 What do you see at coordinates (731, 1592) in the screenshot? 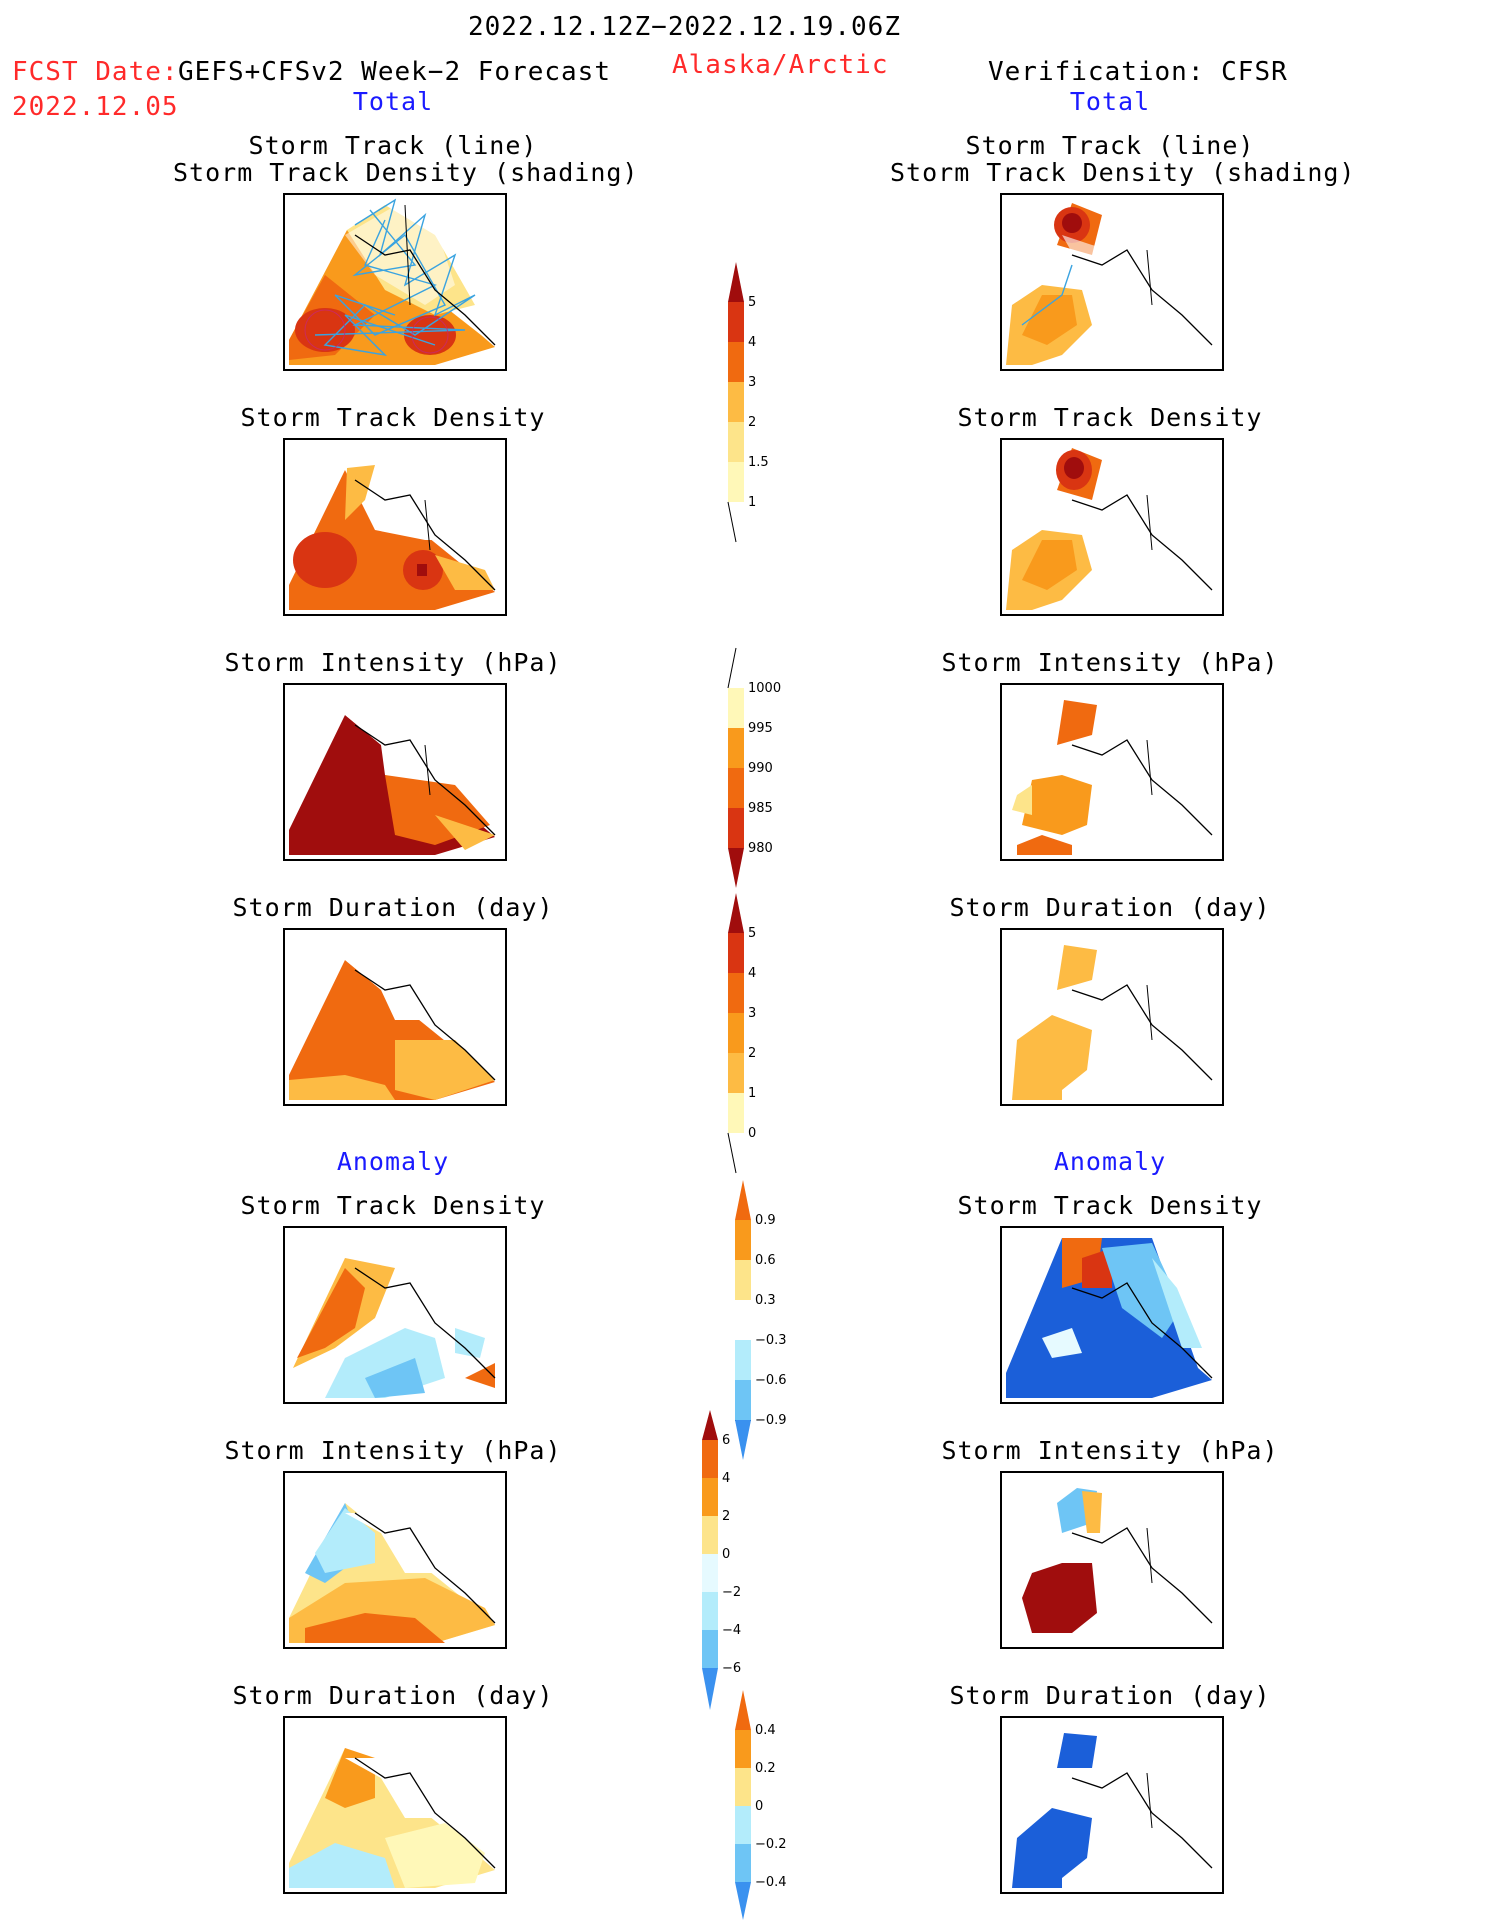
I see `cbar-intensity-anom-tick: −2` at bounding box center [731, 1592].